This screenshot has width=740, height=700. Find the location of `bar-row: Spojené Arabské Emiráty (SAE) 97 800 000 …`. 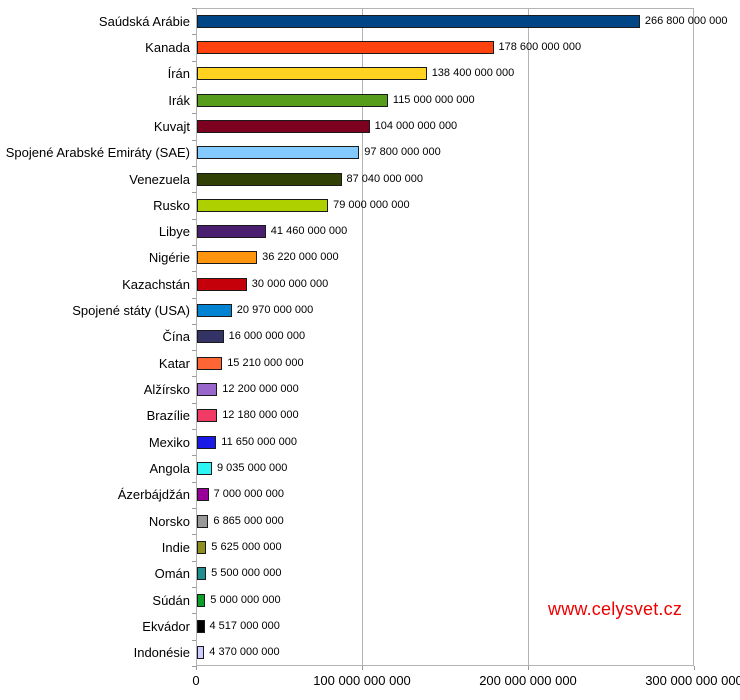

bar-row: Spojené Arabské Emiráty (SAE) 97 800 000 … is located at coordinates (370, 153).